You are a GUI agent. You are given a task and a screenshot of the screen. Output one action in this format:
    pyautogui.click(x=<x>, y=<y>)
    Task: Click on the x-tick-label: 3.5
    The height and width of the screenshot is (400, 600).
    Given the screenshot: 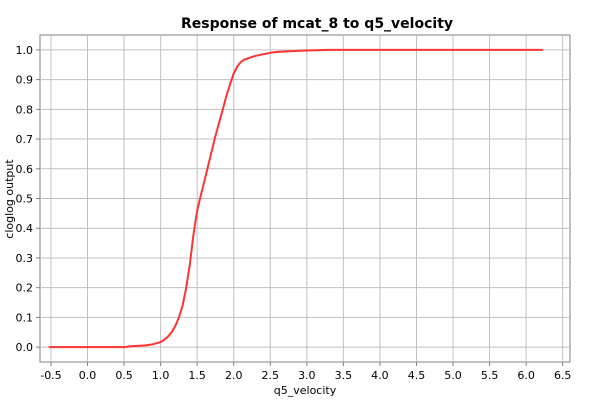 What is the action you would take?
    pyautogui.click(x=344, y=375)
    